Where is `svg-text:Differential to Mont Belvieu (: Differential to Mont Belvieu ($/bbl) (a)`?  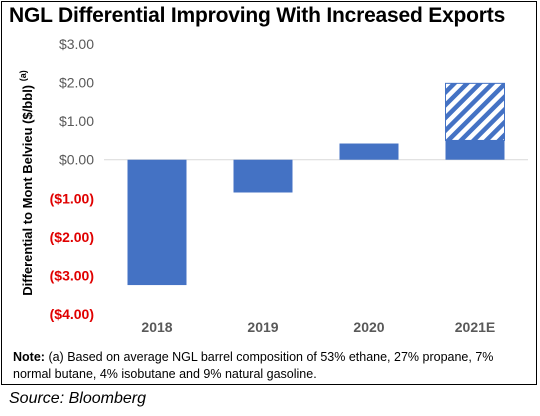 svg-text:Differential to Mont Belvieu (: Differential to Mont Belvieu ($/bbl) (a) is located at coordinates (26, 183).